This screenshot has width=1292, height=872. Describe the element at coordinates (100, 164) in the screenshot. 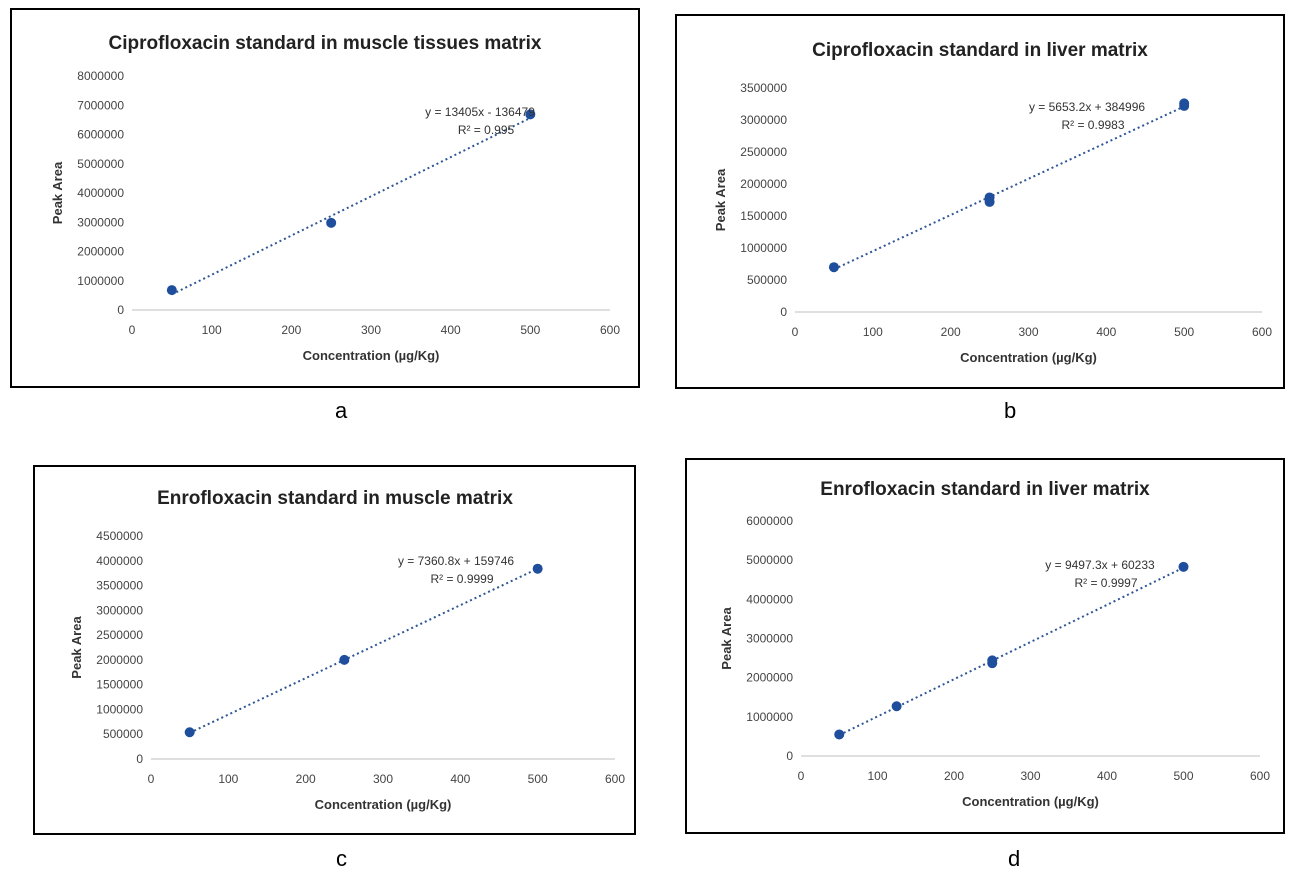

I see `y-tick-label: 5000000` at that location.